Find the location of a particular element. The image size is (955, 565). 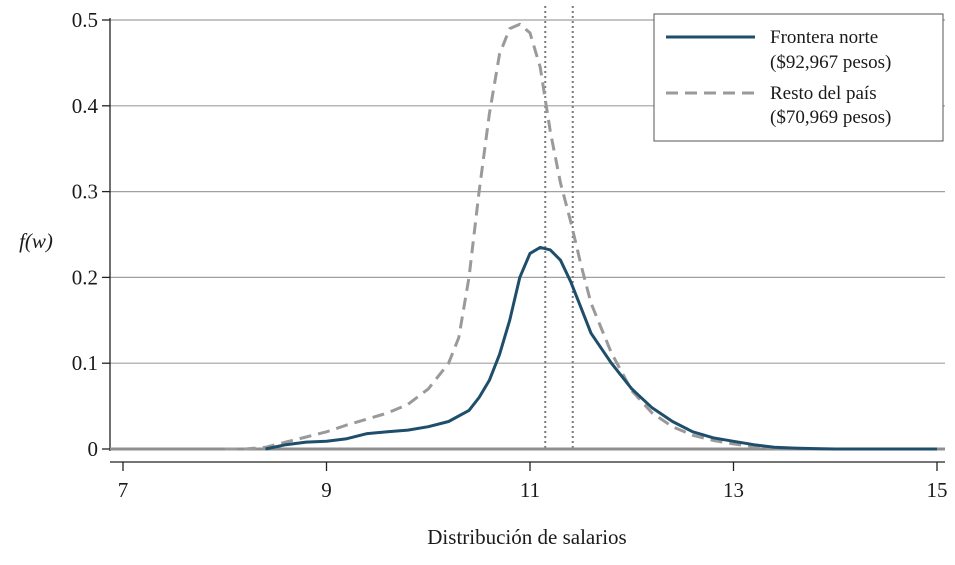

y-tick-label: 0.4 is located at coordinates (85, 106).